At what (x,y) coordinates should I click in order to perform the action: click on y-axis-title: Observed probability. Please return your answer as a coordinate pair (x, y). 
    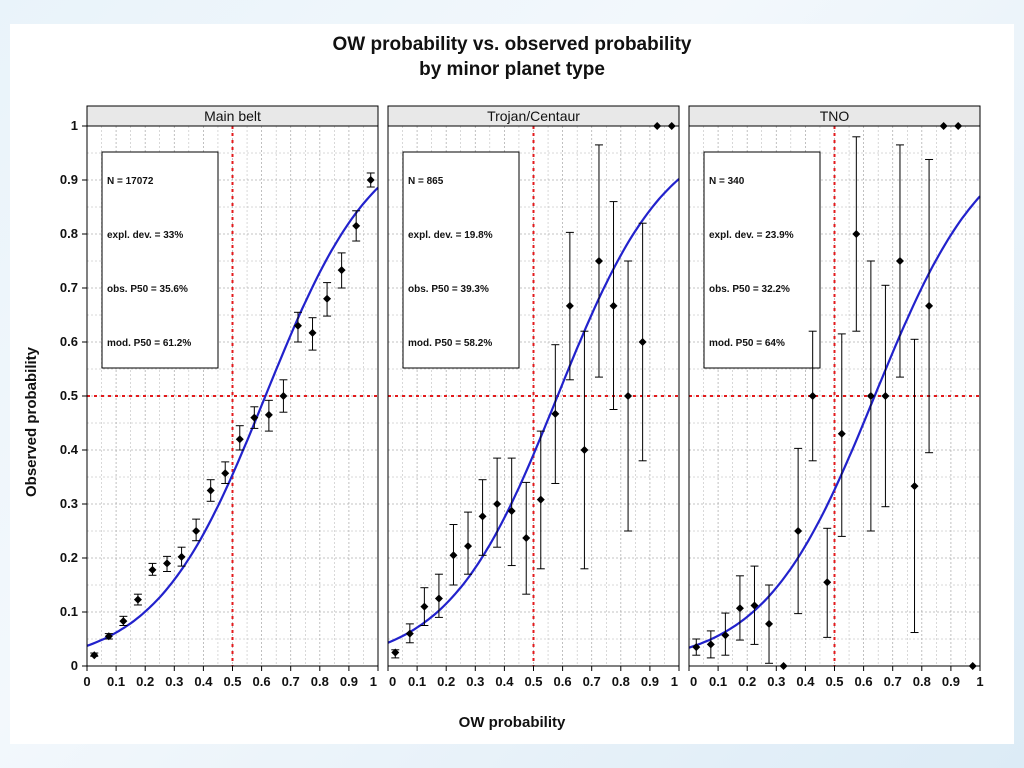
    Looking at the image, I should click on (31, 421).